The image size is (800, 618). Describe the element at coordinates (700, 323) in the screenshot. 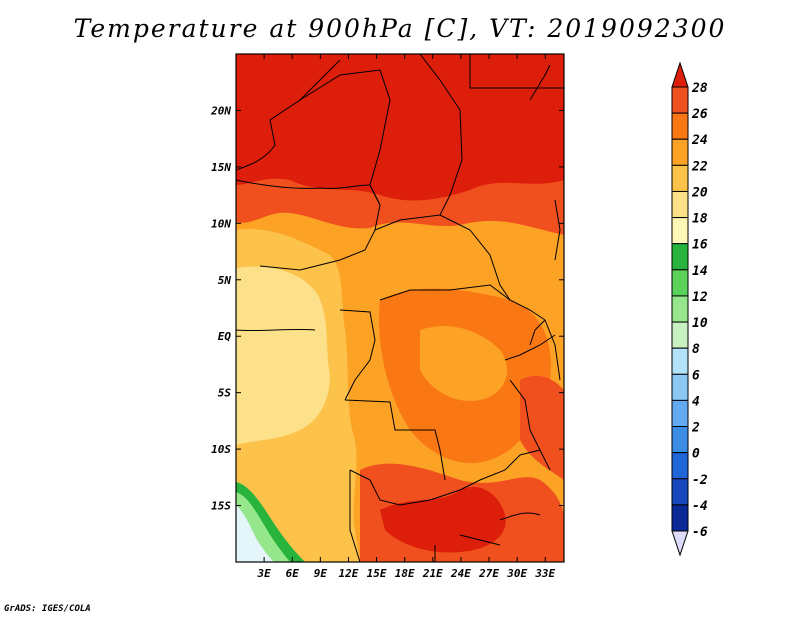

I see `colorbar-label: 10` at that location.